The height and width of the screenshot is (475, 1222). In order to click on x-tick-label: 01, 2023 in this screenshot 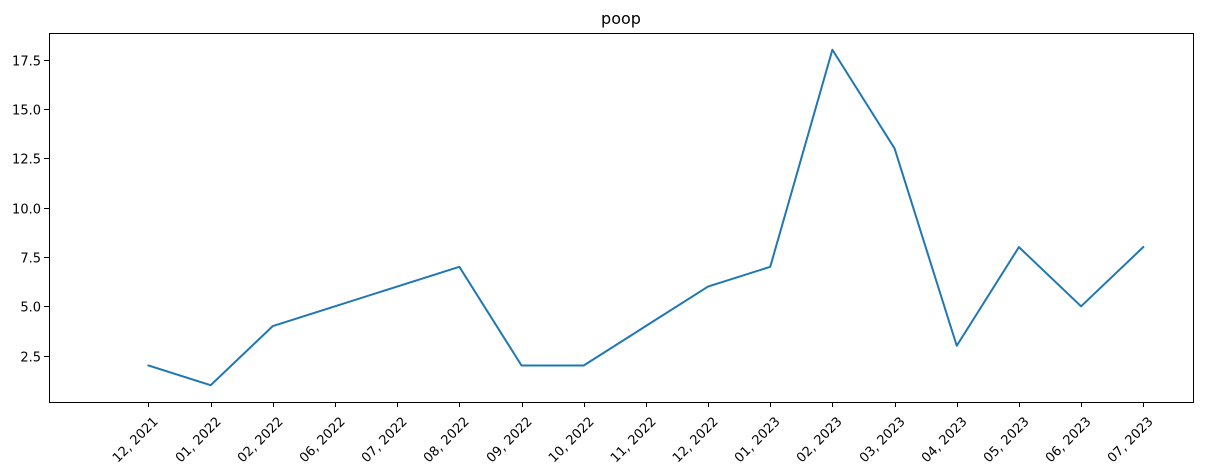, I will do `click(758, 440)`.